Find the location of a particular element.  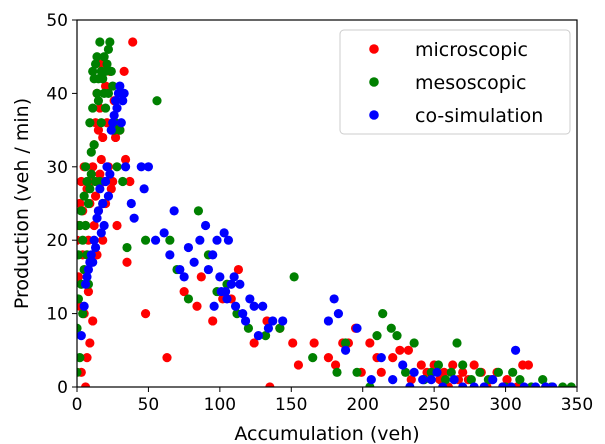

legend-label: mesoscopic is located at coordinates (470, 83).